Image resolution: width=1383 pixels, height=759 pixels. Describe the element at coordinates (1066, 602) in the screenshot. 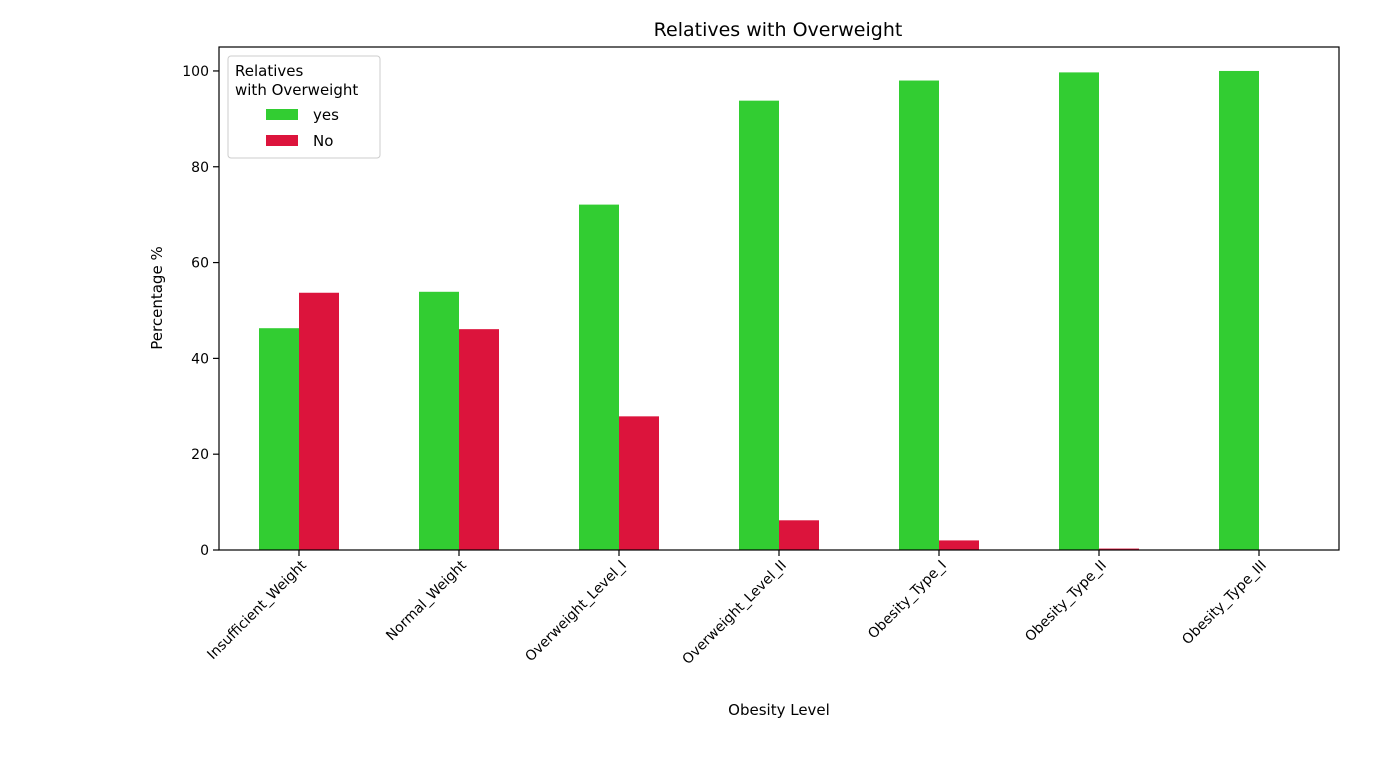

I see `x-tick-label-obesity-type-ii: Obesity_Type_II` at that location.